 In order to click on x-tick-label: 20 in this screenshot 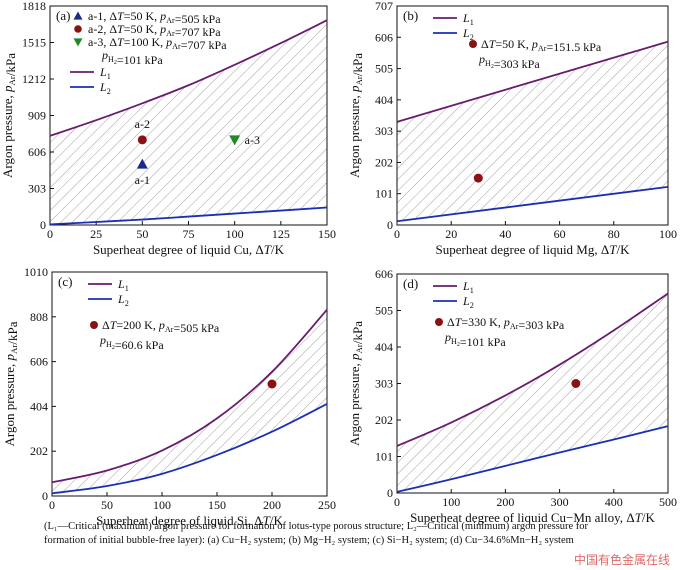, I will do `click(451, 234)`.